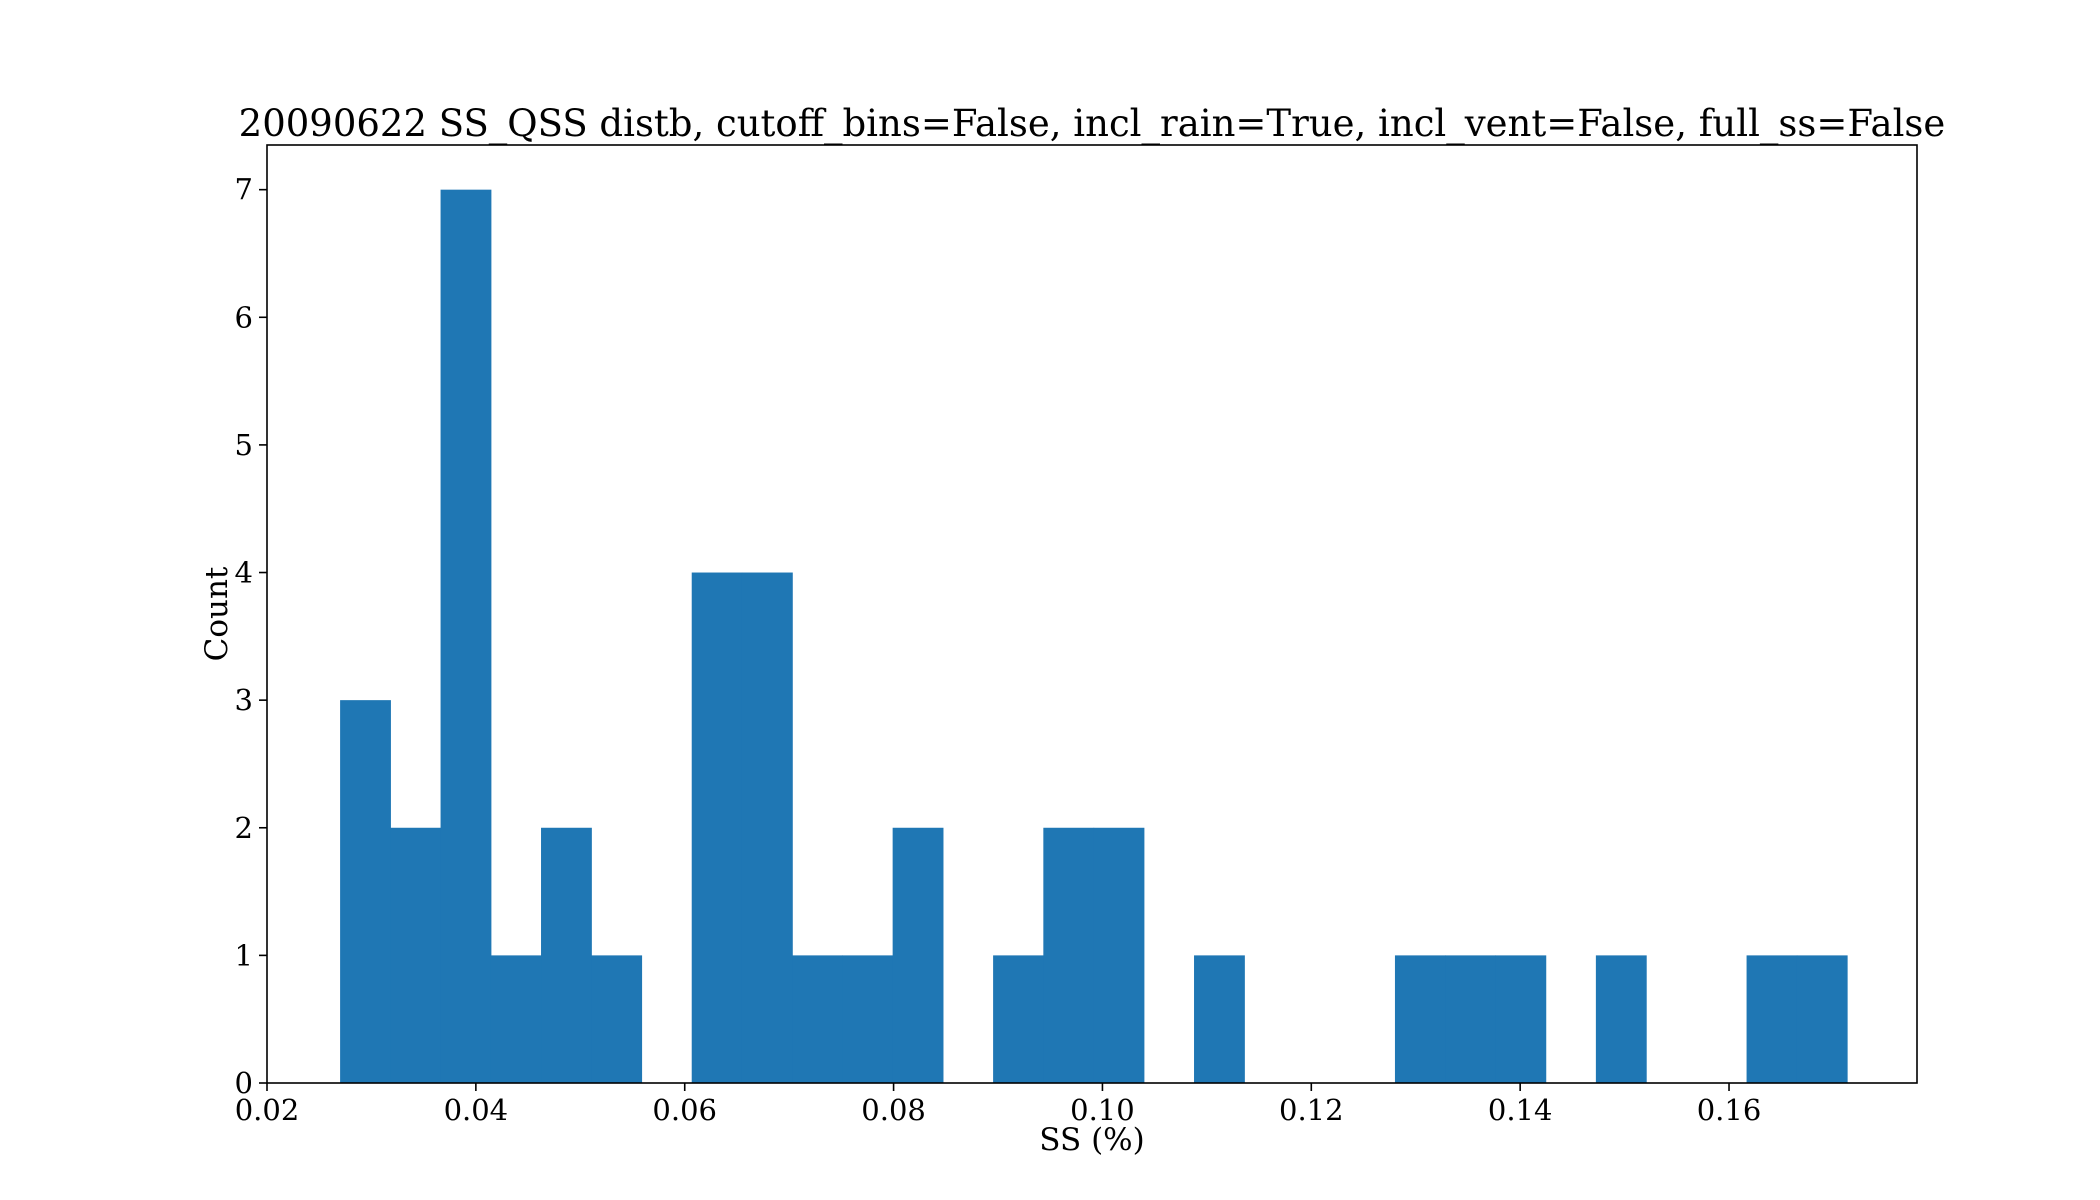 The width and height of the screenshot is (2100, 1200). What do you see at coordinates (476, 1110) in the screenshot?
I see `x-tick-label: 0.04` at bounding box center [476, 1110].